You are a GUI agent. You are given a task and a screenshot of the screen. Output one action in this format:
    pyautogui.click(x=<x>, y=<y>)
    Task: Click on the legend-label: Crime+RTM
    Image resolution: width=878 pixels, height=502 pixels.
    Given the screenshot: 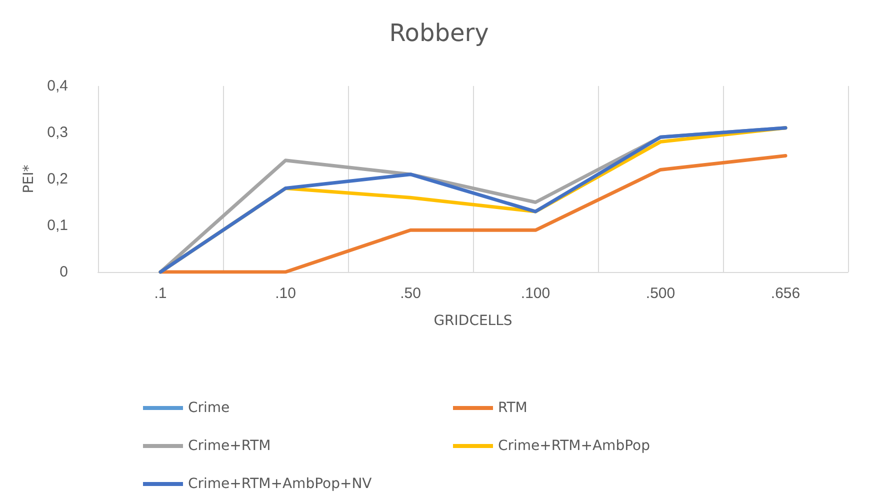 What is the action you would take?
    pyautogui.click(x=229, y=446)
    